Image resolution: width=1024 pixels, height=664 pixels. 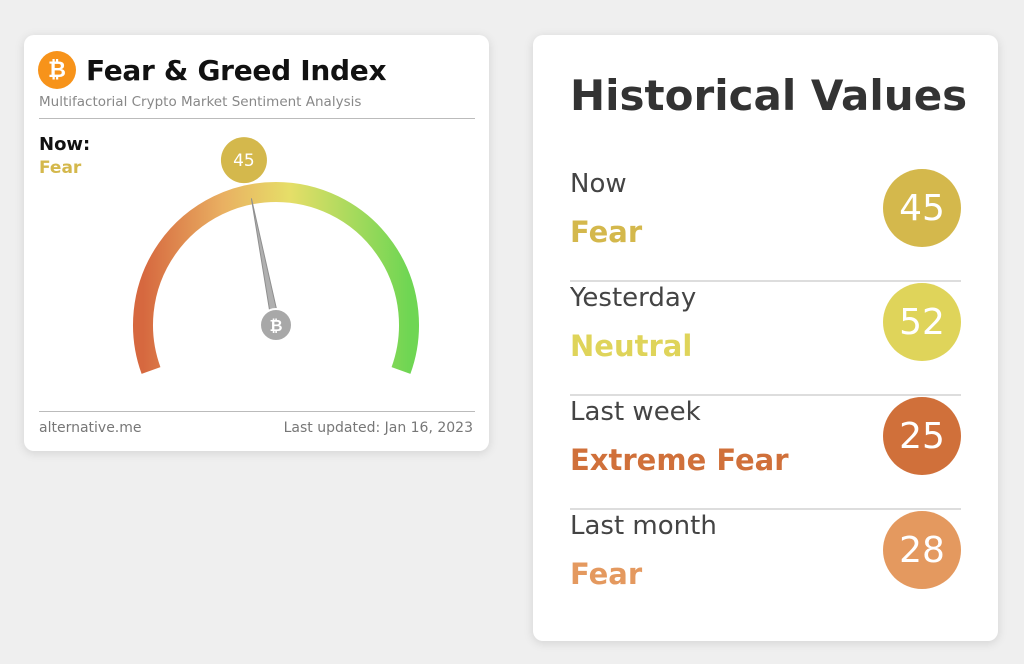 I want to click on value-bubble, so click(x=243, y=160).